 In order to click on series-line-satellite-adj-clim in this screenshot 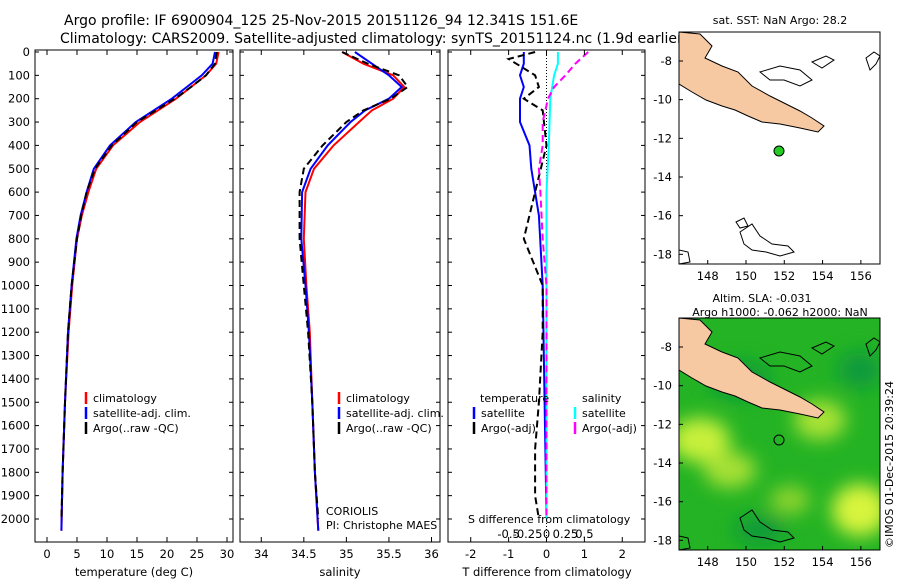, I will do `click(352, 291)`.